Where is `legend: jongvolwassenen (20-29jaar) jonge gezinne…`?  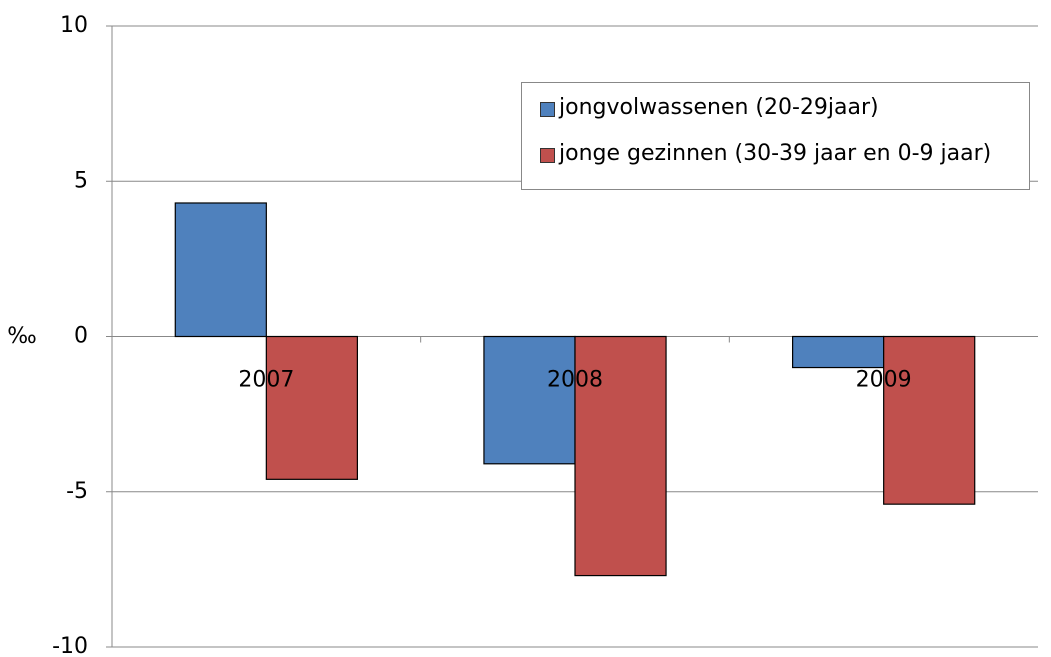
legend: jongvolwassenen (20-29jaar) jonge gezinne… is located at coordinates (775, 136).